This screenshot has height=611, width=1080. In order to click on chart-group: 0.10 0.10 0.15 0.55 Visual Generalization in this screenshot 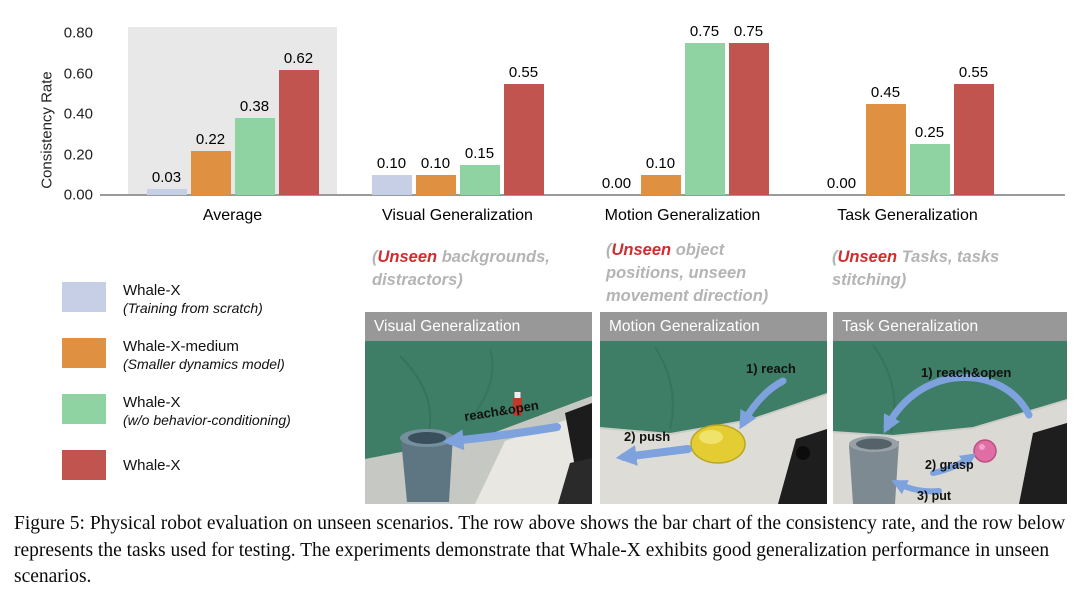, I will do `click(457, 128)`.